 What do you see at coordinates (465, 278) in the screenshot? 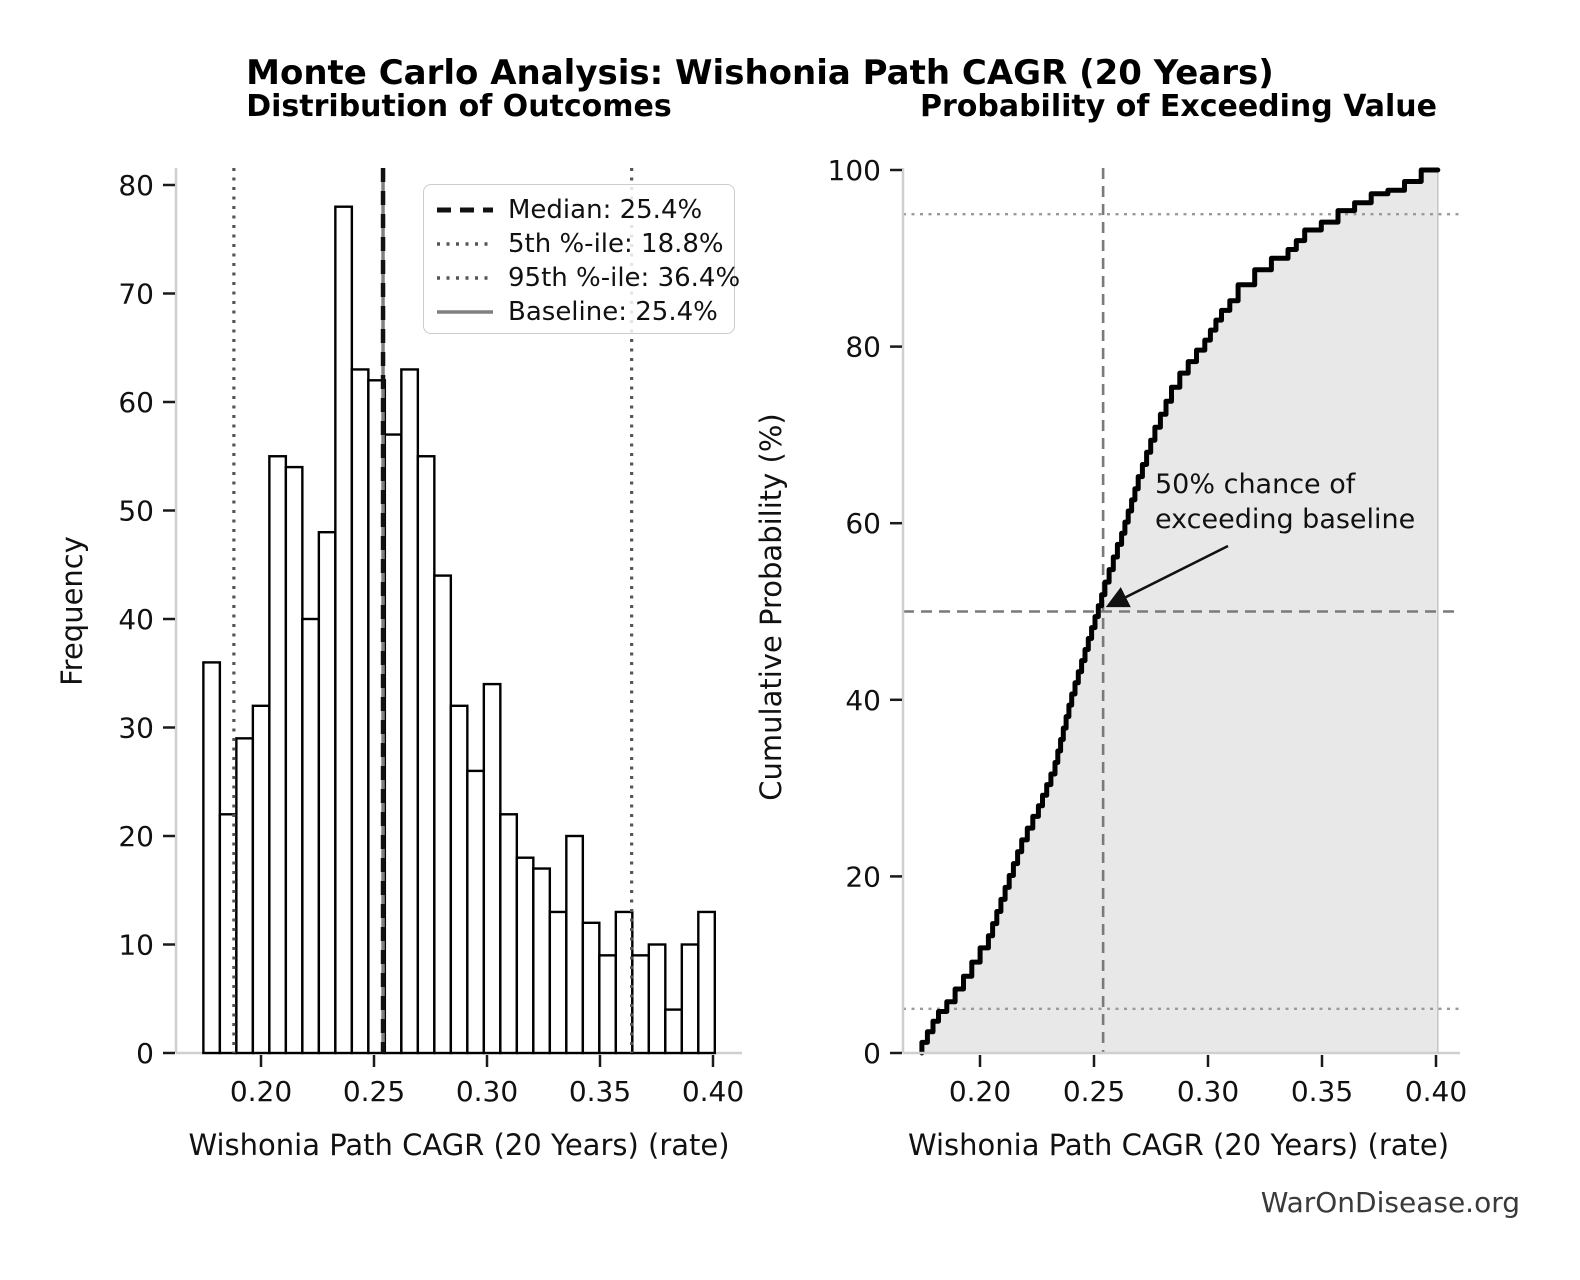
I see `legend-percentile-95-line-icon` at bounding box center [465, 278].